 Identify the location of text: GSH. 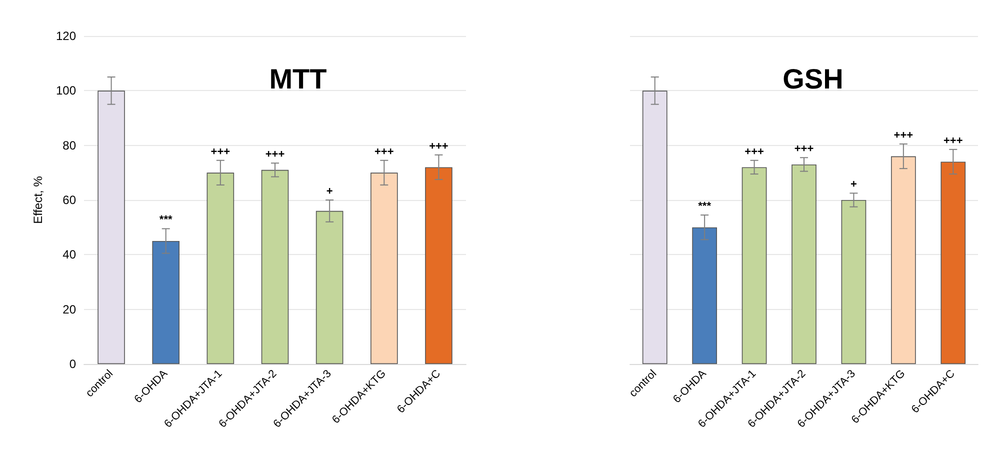
(813, 79).